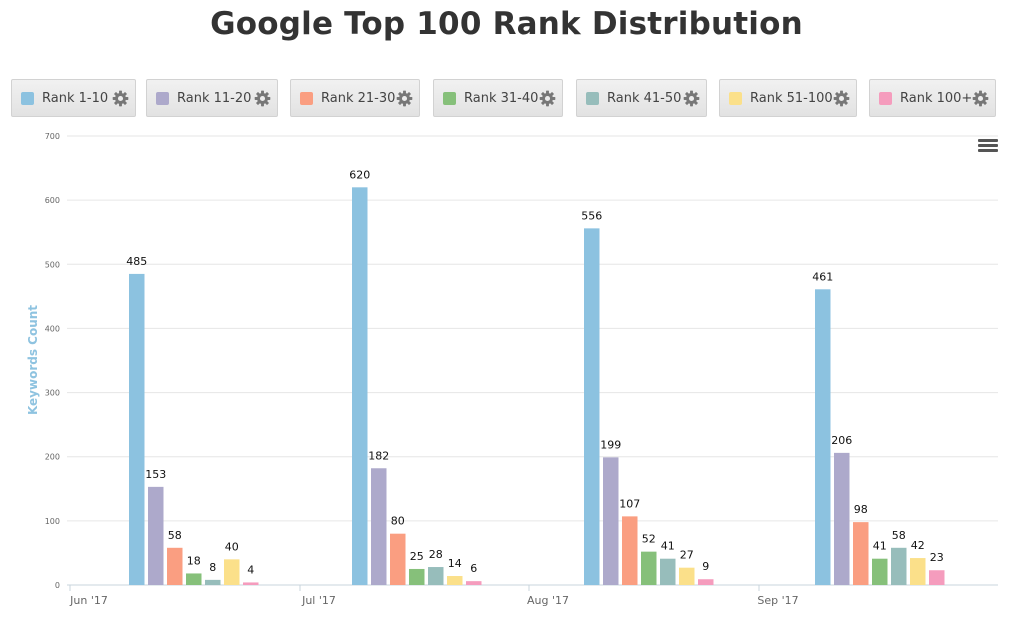  I want to click on legend-label: Rank 21-30, so click(358, 98).